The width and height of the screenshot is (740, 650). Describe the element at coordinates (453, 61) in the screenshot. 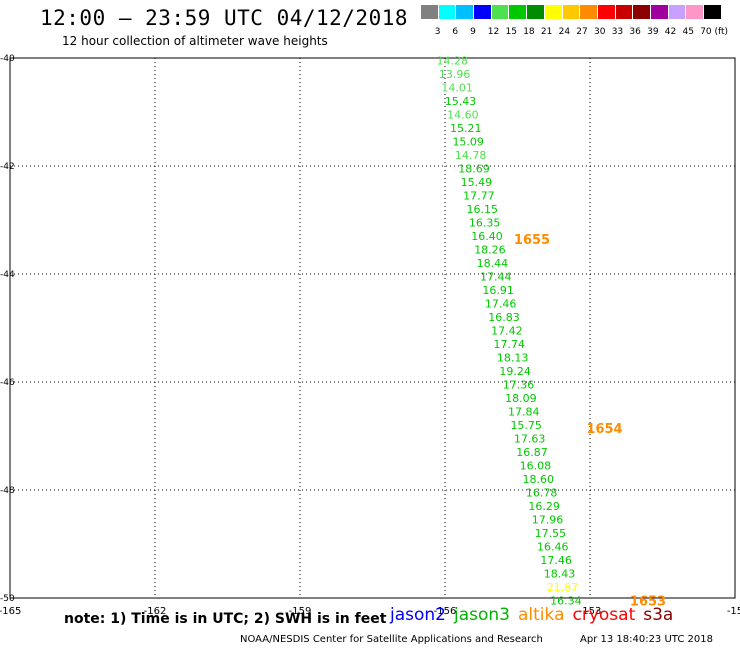

I see `wave-height-label: 14.28` at that location.